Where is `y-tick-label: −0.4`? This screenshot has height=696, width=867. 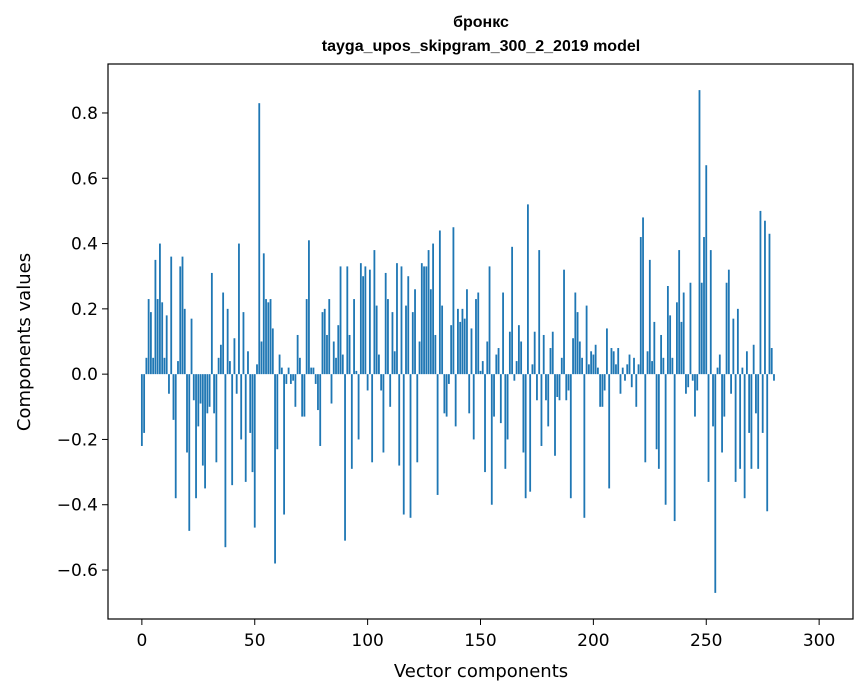
y-tick-label: −0.4 is located at coordinates (77, 506).